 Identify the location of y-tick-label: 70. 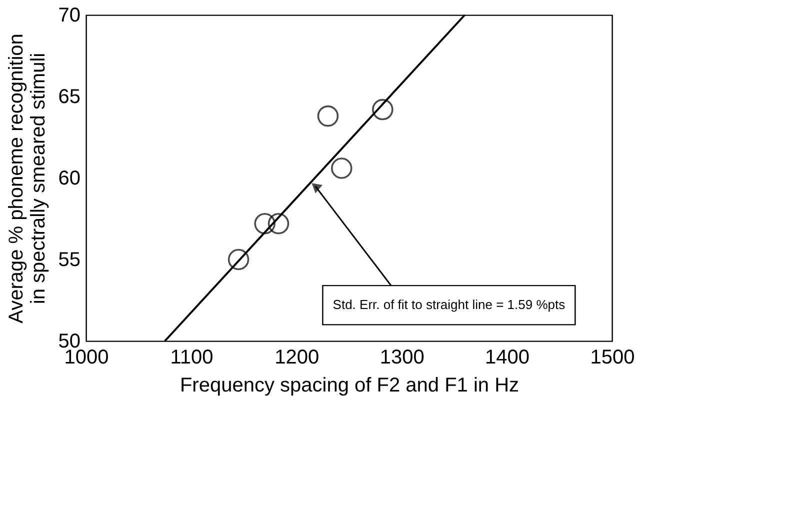
(69, 15).